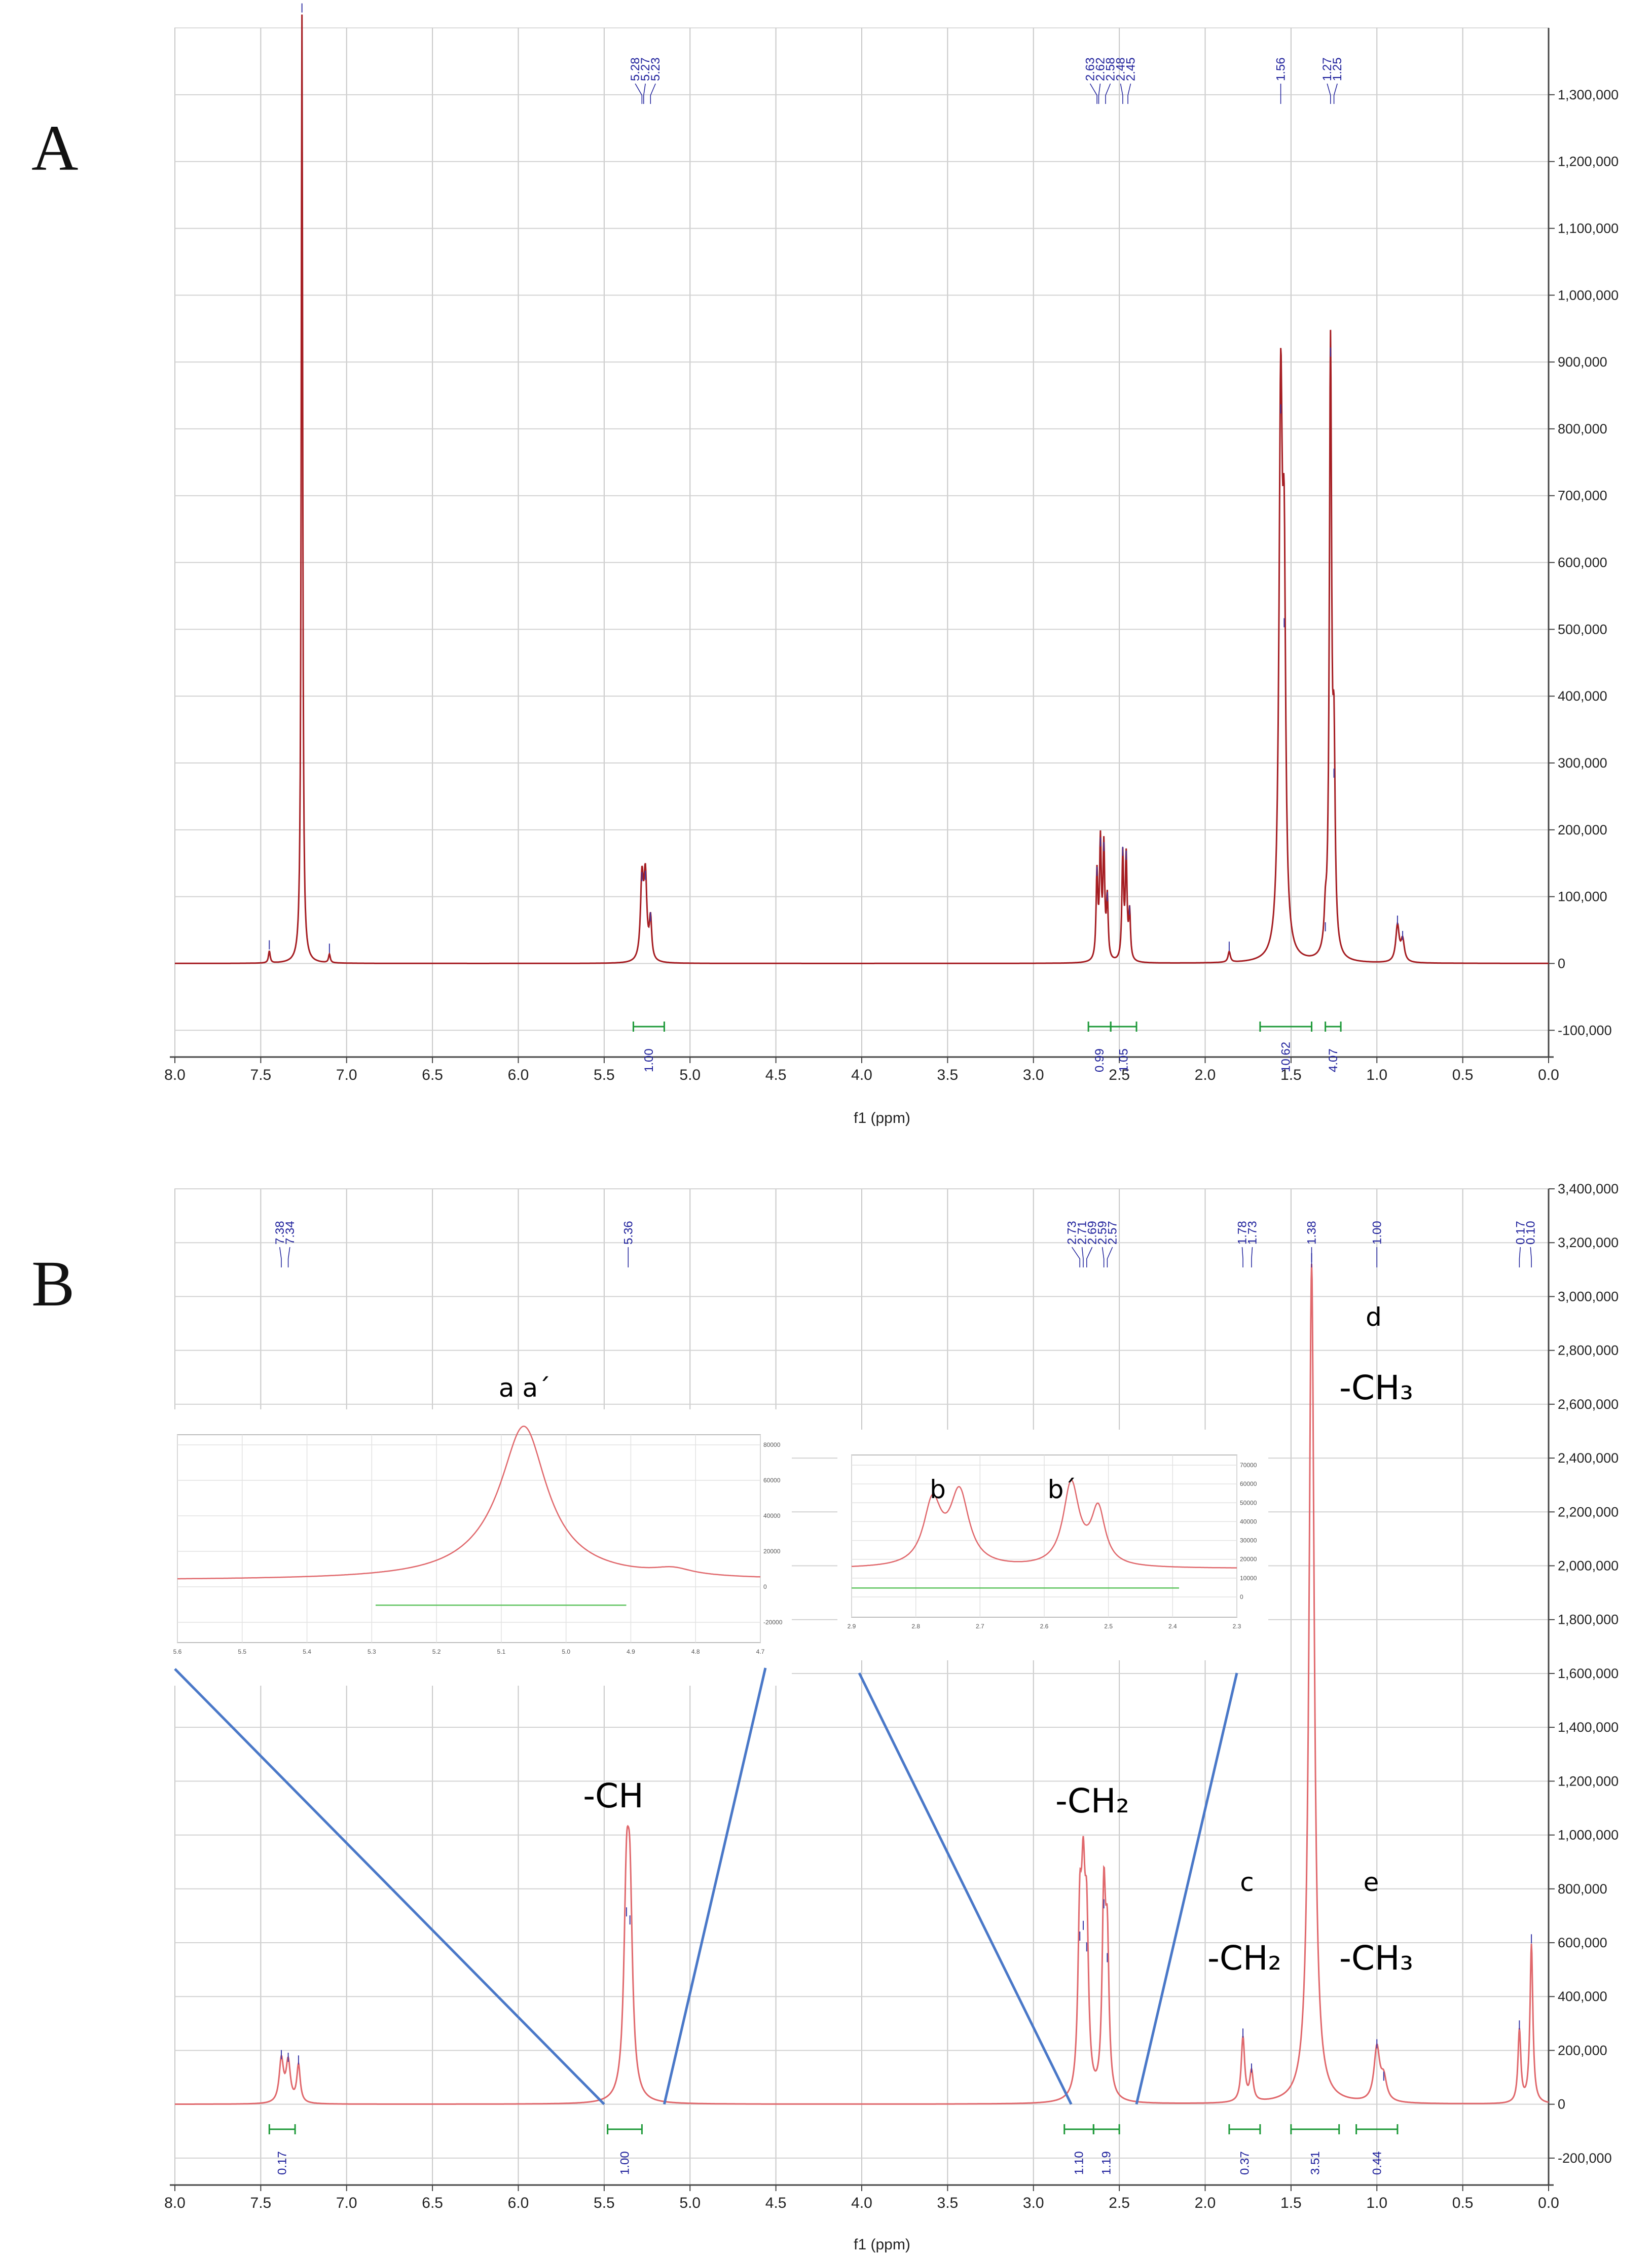 The image size is (1652, 2256). I want to click on inset-x-tick: 5.4, so click(307, 1651).